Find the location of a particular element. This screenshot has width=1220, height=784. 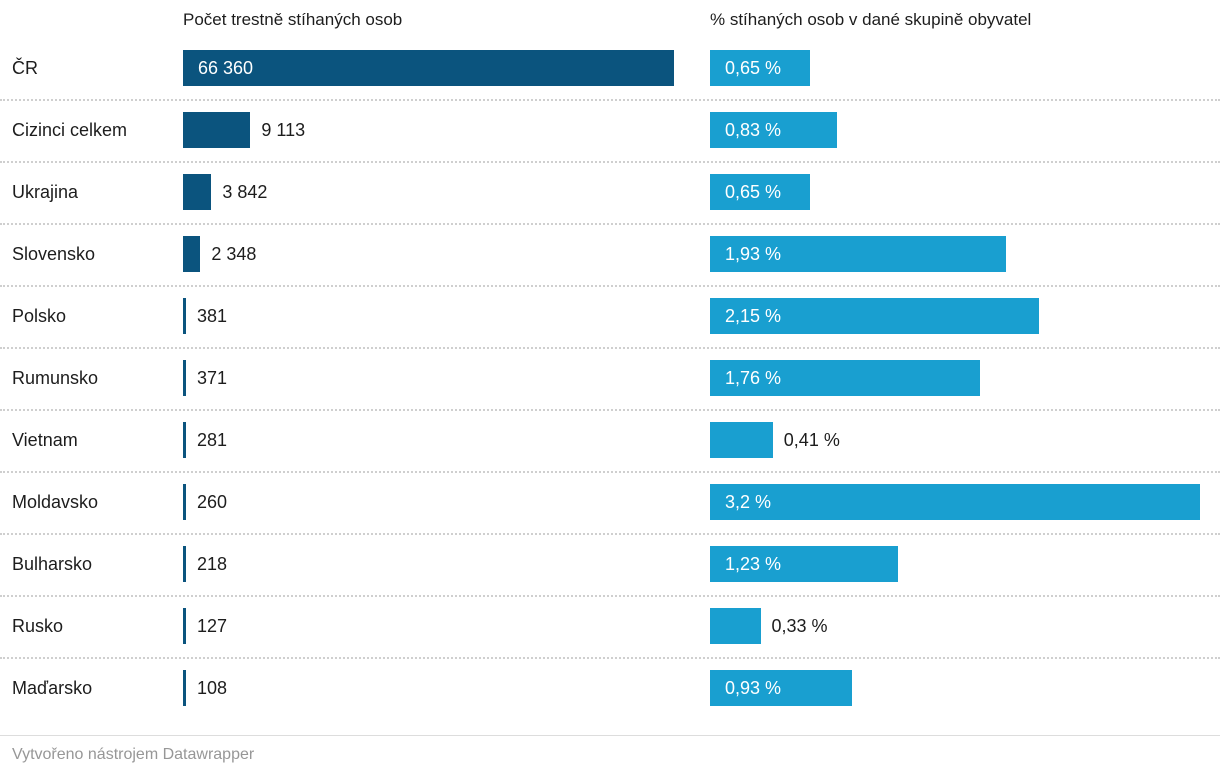

table-row: Rusko 127 0,33 % is located at coordinates (610, 639).